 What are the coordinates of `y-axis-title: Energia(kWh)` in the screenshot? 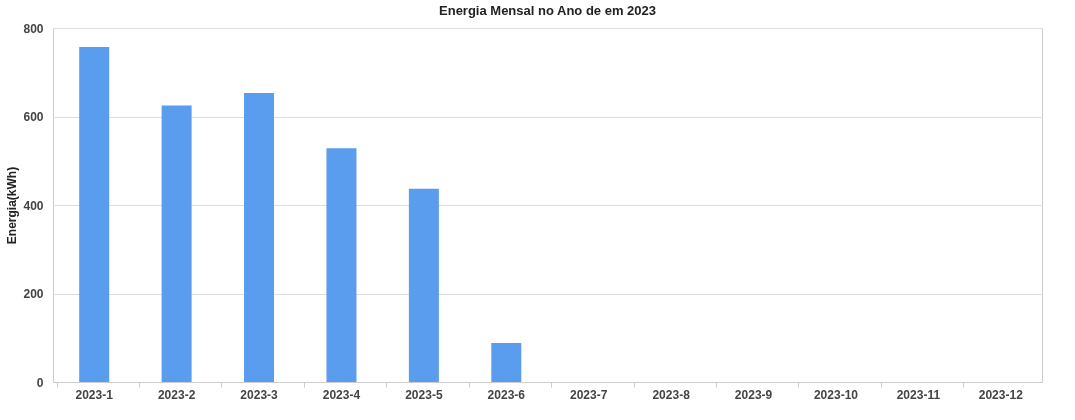 It's located at (12, 205).